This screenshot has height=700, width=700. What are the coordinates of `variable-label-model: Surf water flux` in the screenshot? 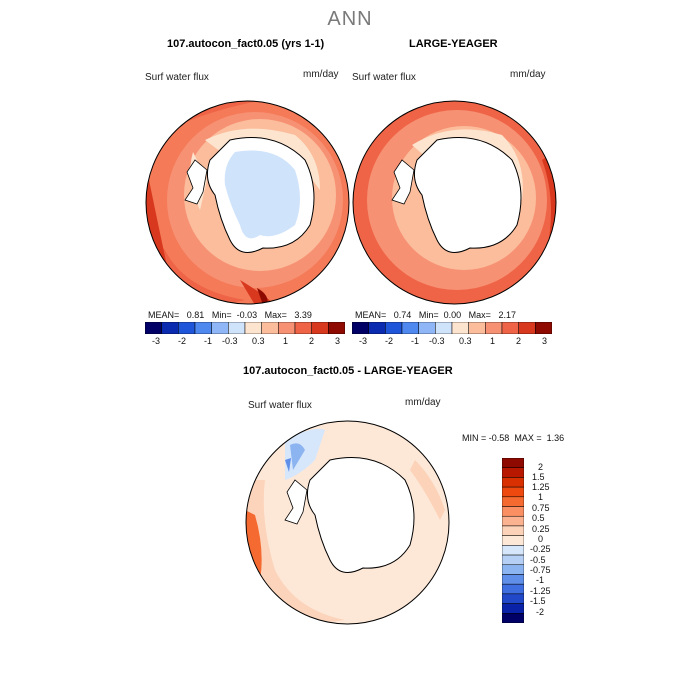 It's located at (177, 77).